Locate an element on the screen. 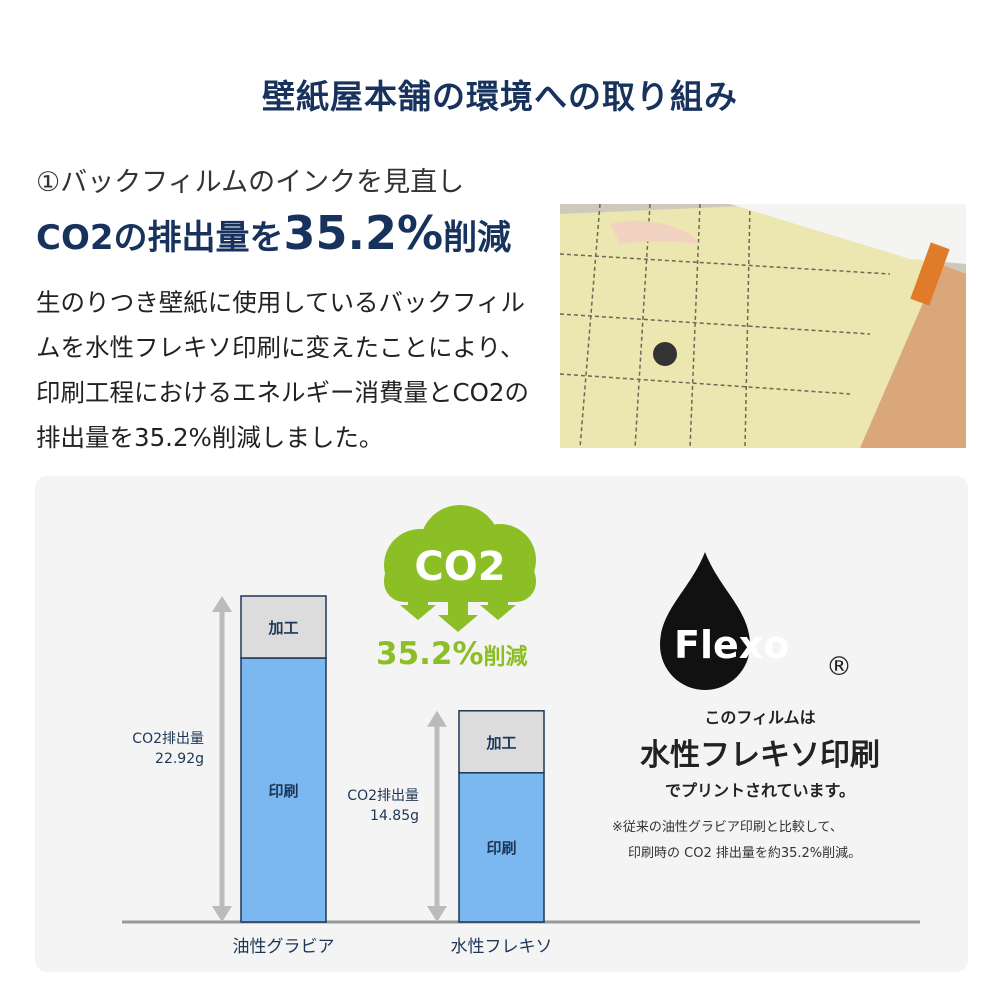 This screenshot has width=1000, height=1000. category-label: 油性グラビア is located at coordinates (283, 947).